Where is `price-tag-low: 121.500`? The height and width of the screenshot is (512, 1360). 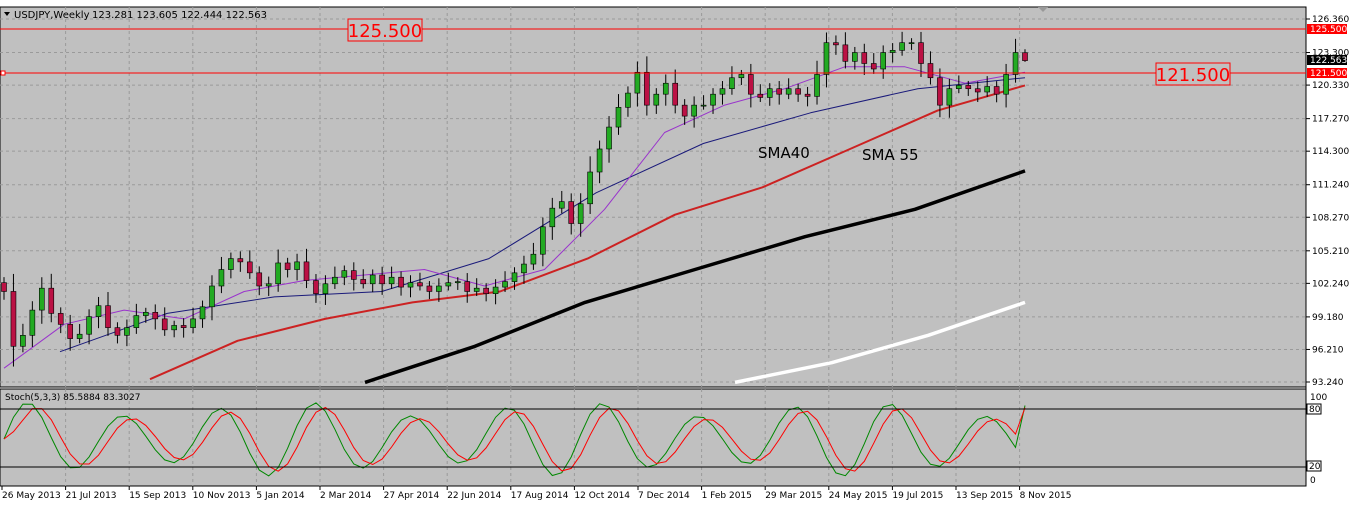
price-tag-low: 121.500 is located at coordinates (1327, 73).